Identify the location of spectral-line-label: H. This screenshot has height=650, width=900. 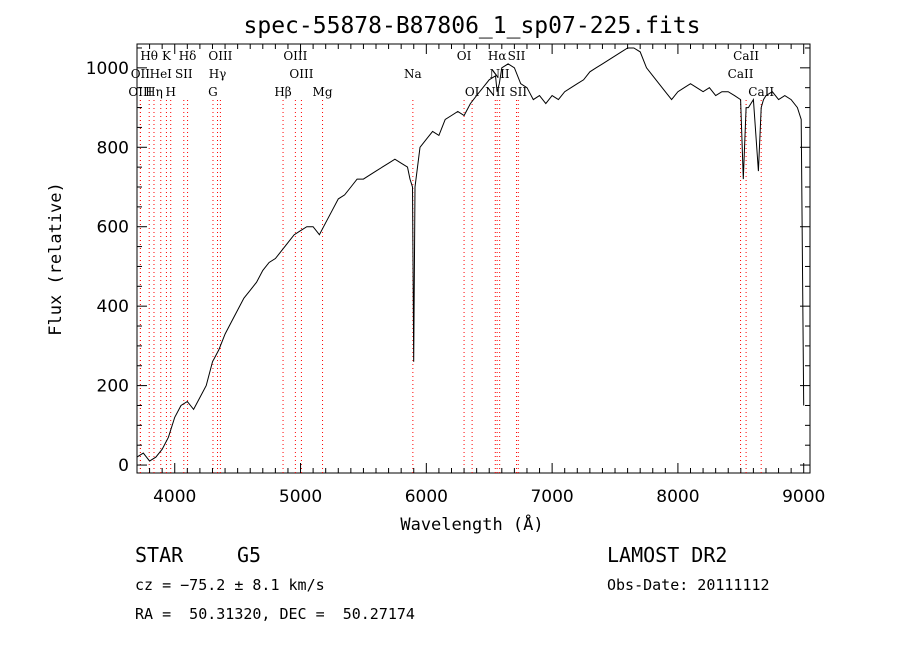
(170, 92).